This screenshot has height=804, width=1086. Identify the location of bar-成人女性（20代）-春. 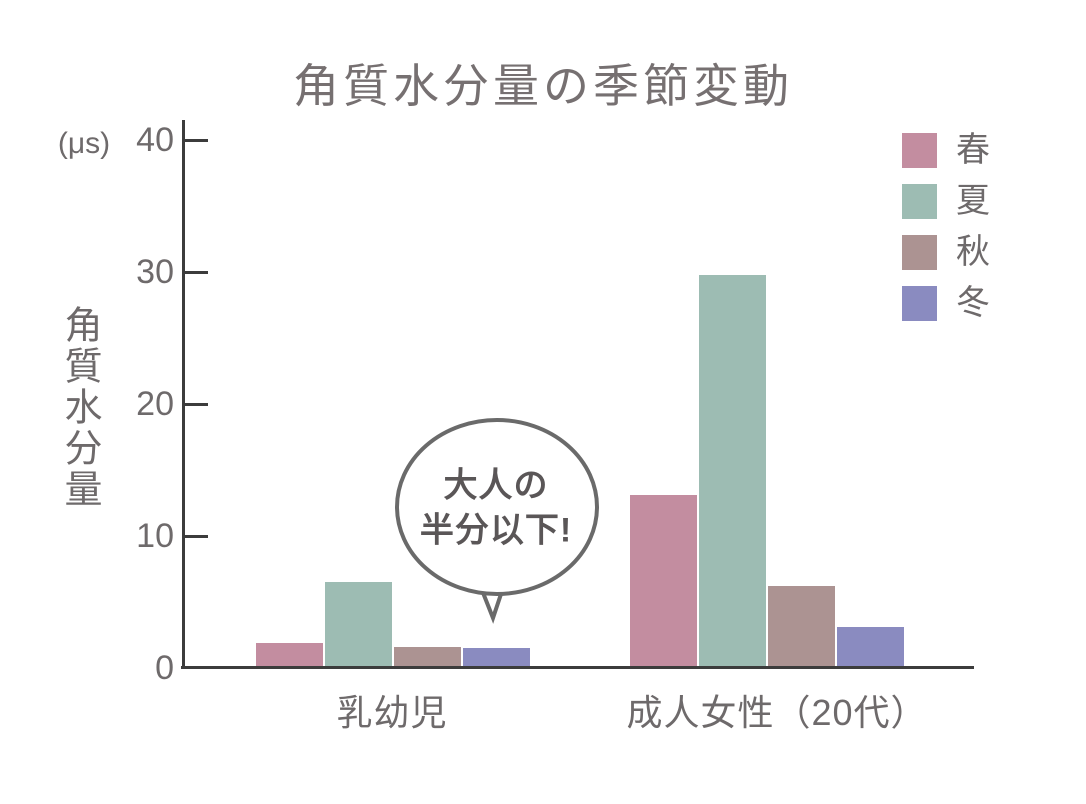
(663, 581).